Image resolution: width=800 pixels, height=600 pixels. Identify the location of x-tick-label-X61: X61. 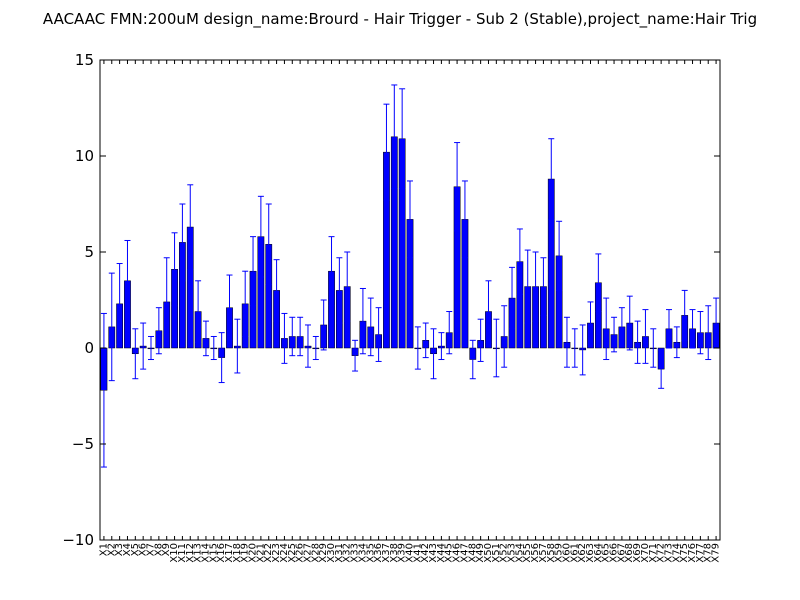
(574, 553).